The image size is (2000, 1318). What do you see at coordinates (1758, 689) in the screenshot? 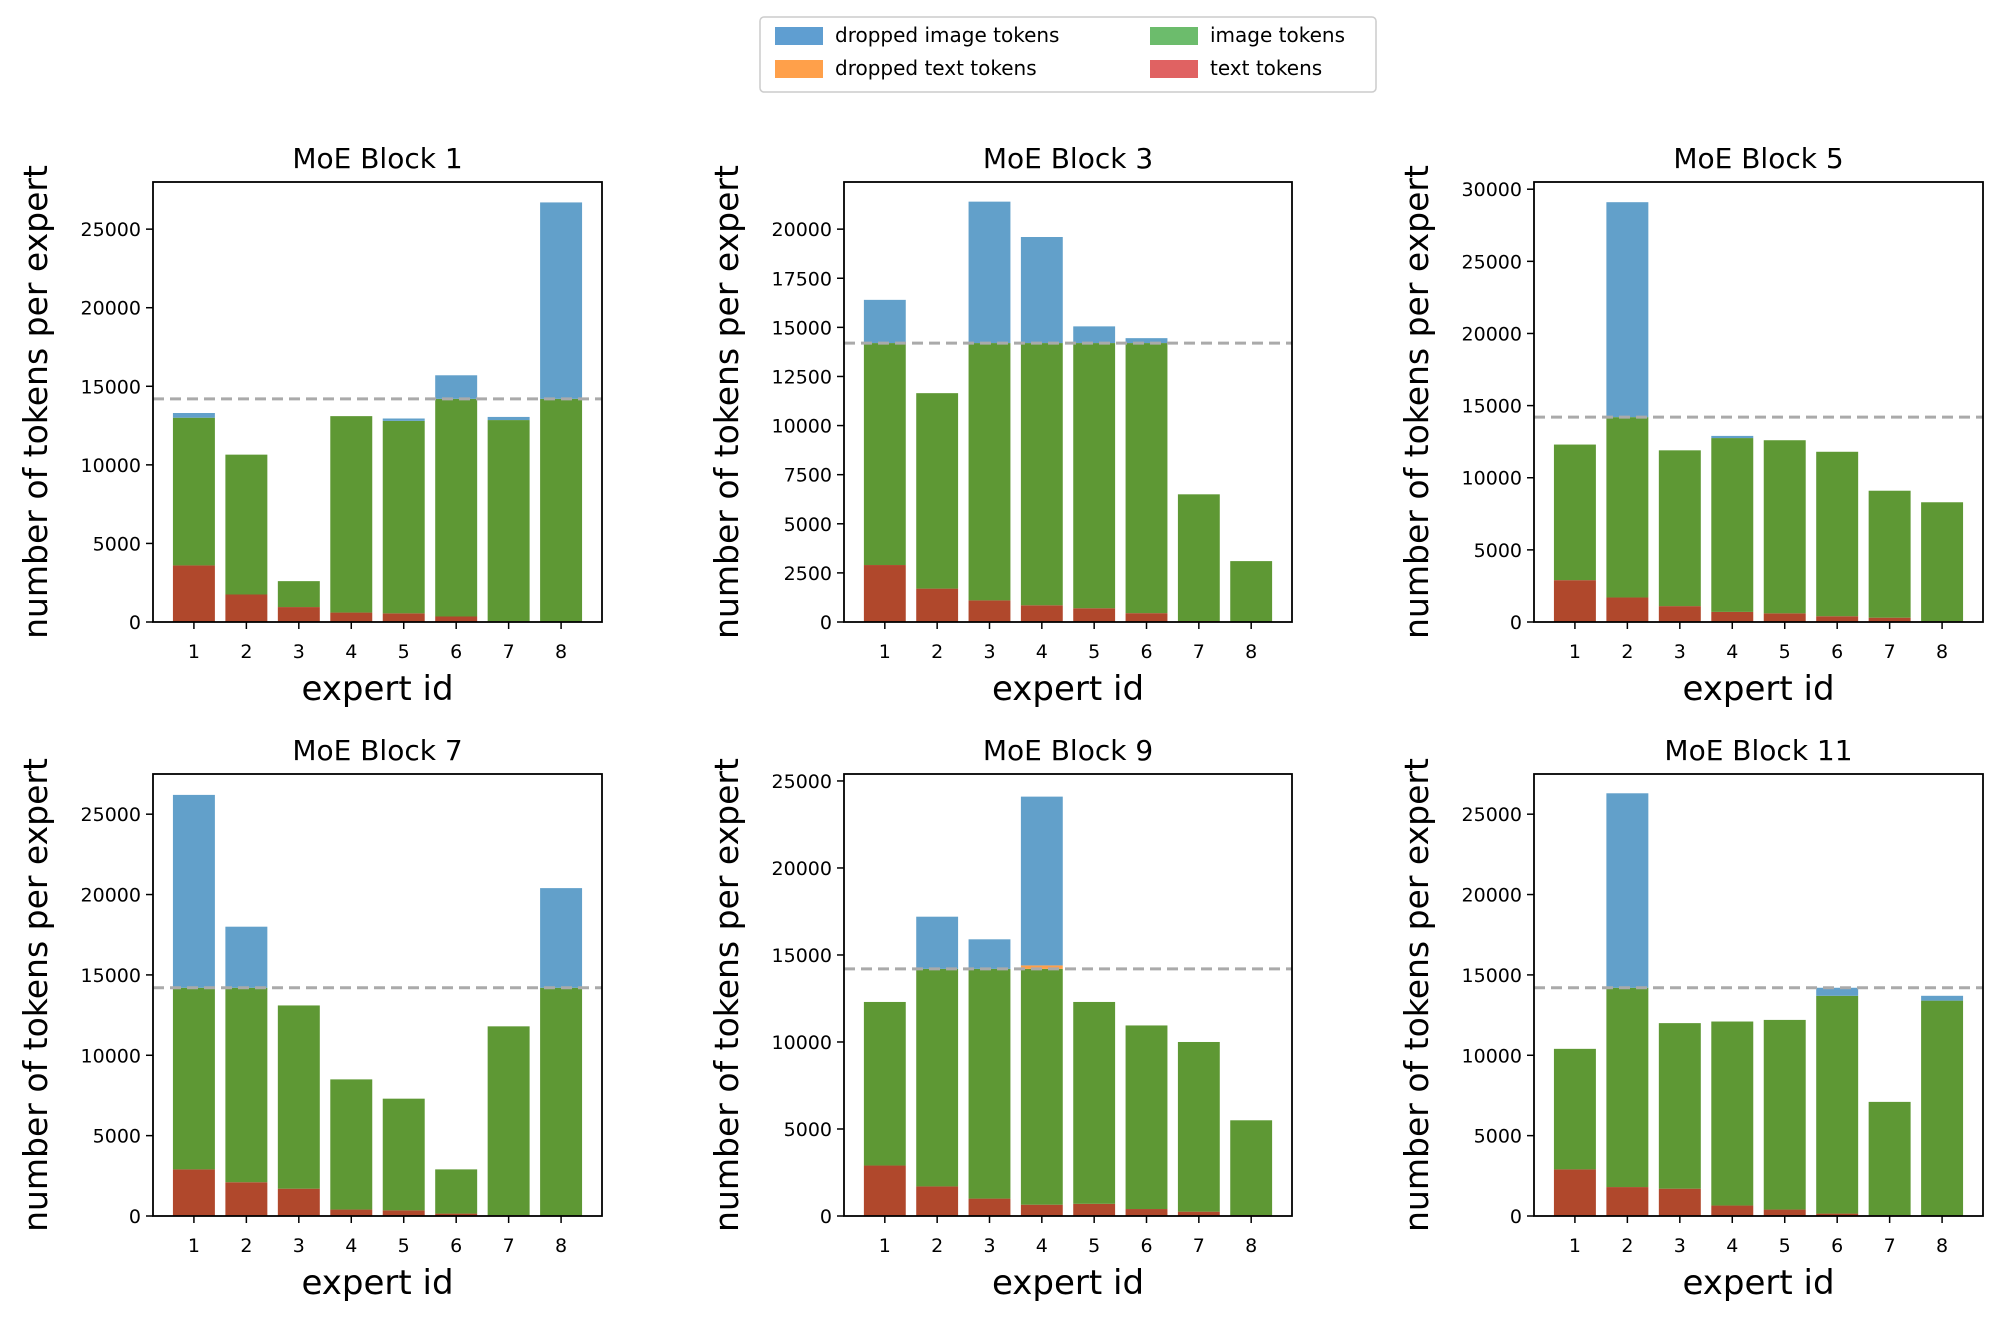
I see `x-axis-label: expert id` at bounding box center [1758, 689].